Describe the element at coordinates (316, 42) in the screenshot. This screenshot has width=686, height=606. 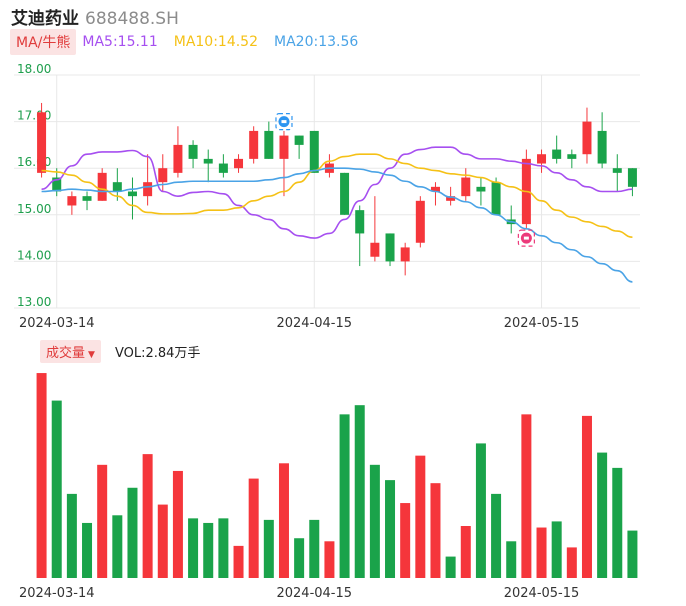
I see `ma20-label: MA20:13.56` at that location.